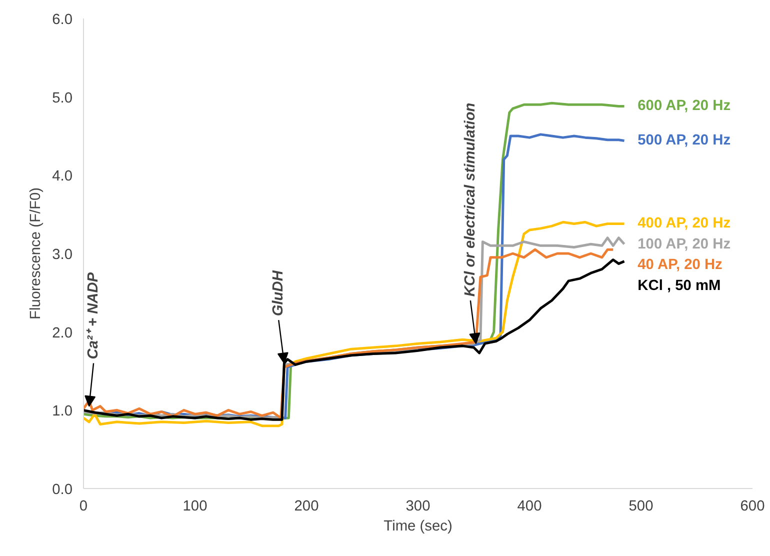  I want to click on y-tick-label: 6.0, so click(62, 20).